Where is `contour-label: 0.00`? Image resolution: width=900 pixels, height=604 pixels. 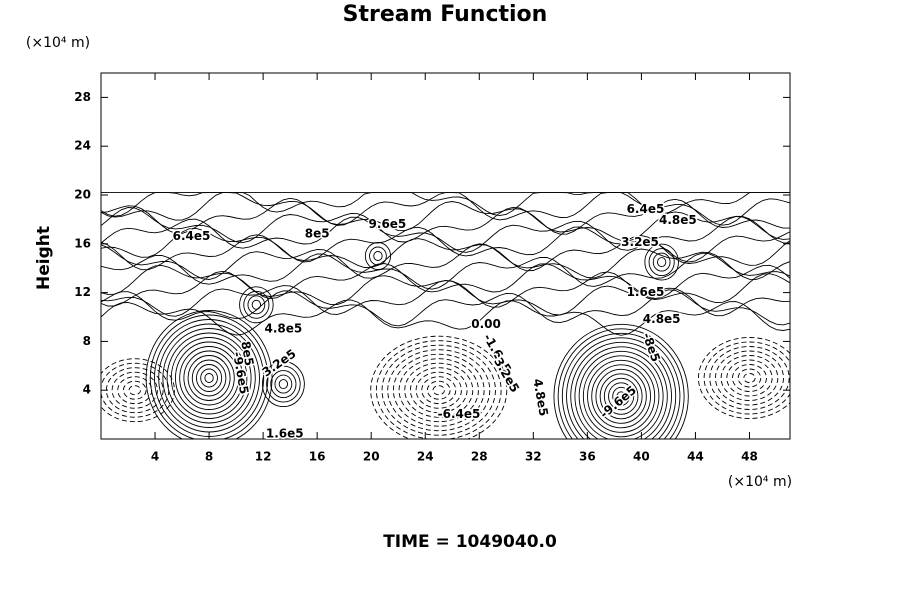
contour-label: 0.00 is located at coordinates (486, 324).